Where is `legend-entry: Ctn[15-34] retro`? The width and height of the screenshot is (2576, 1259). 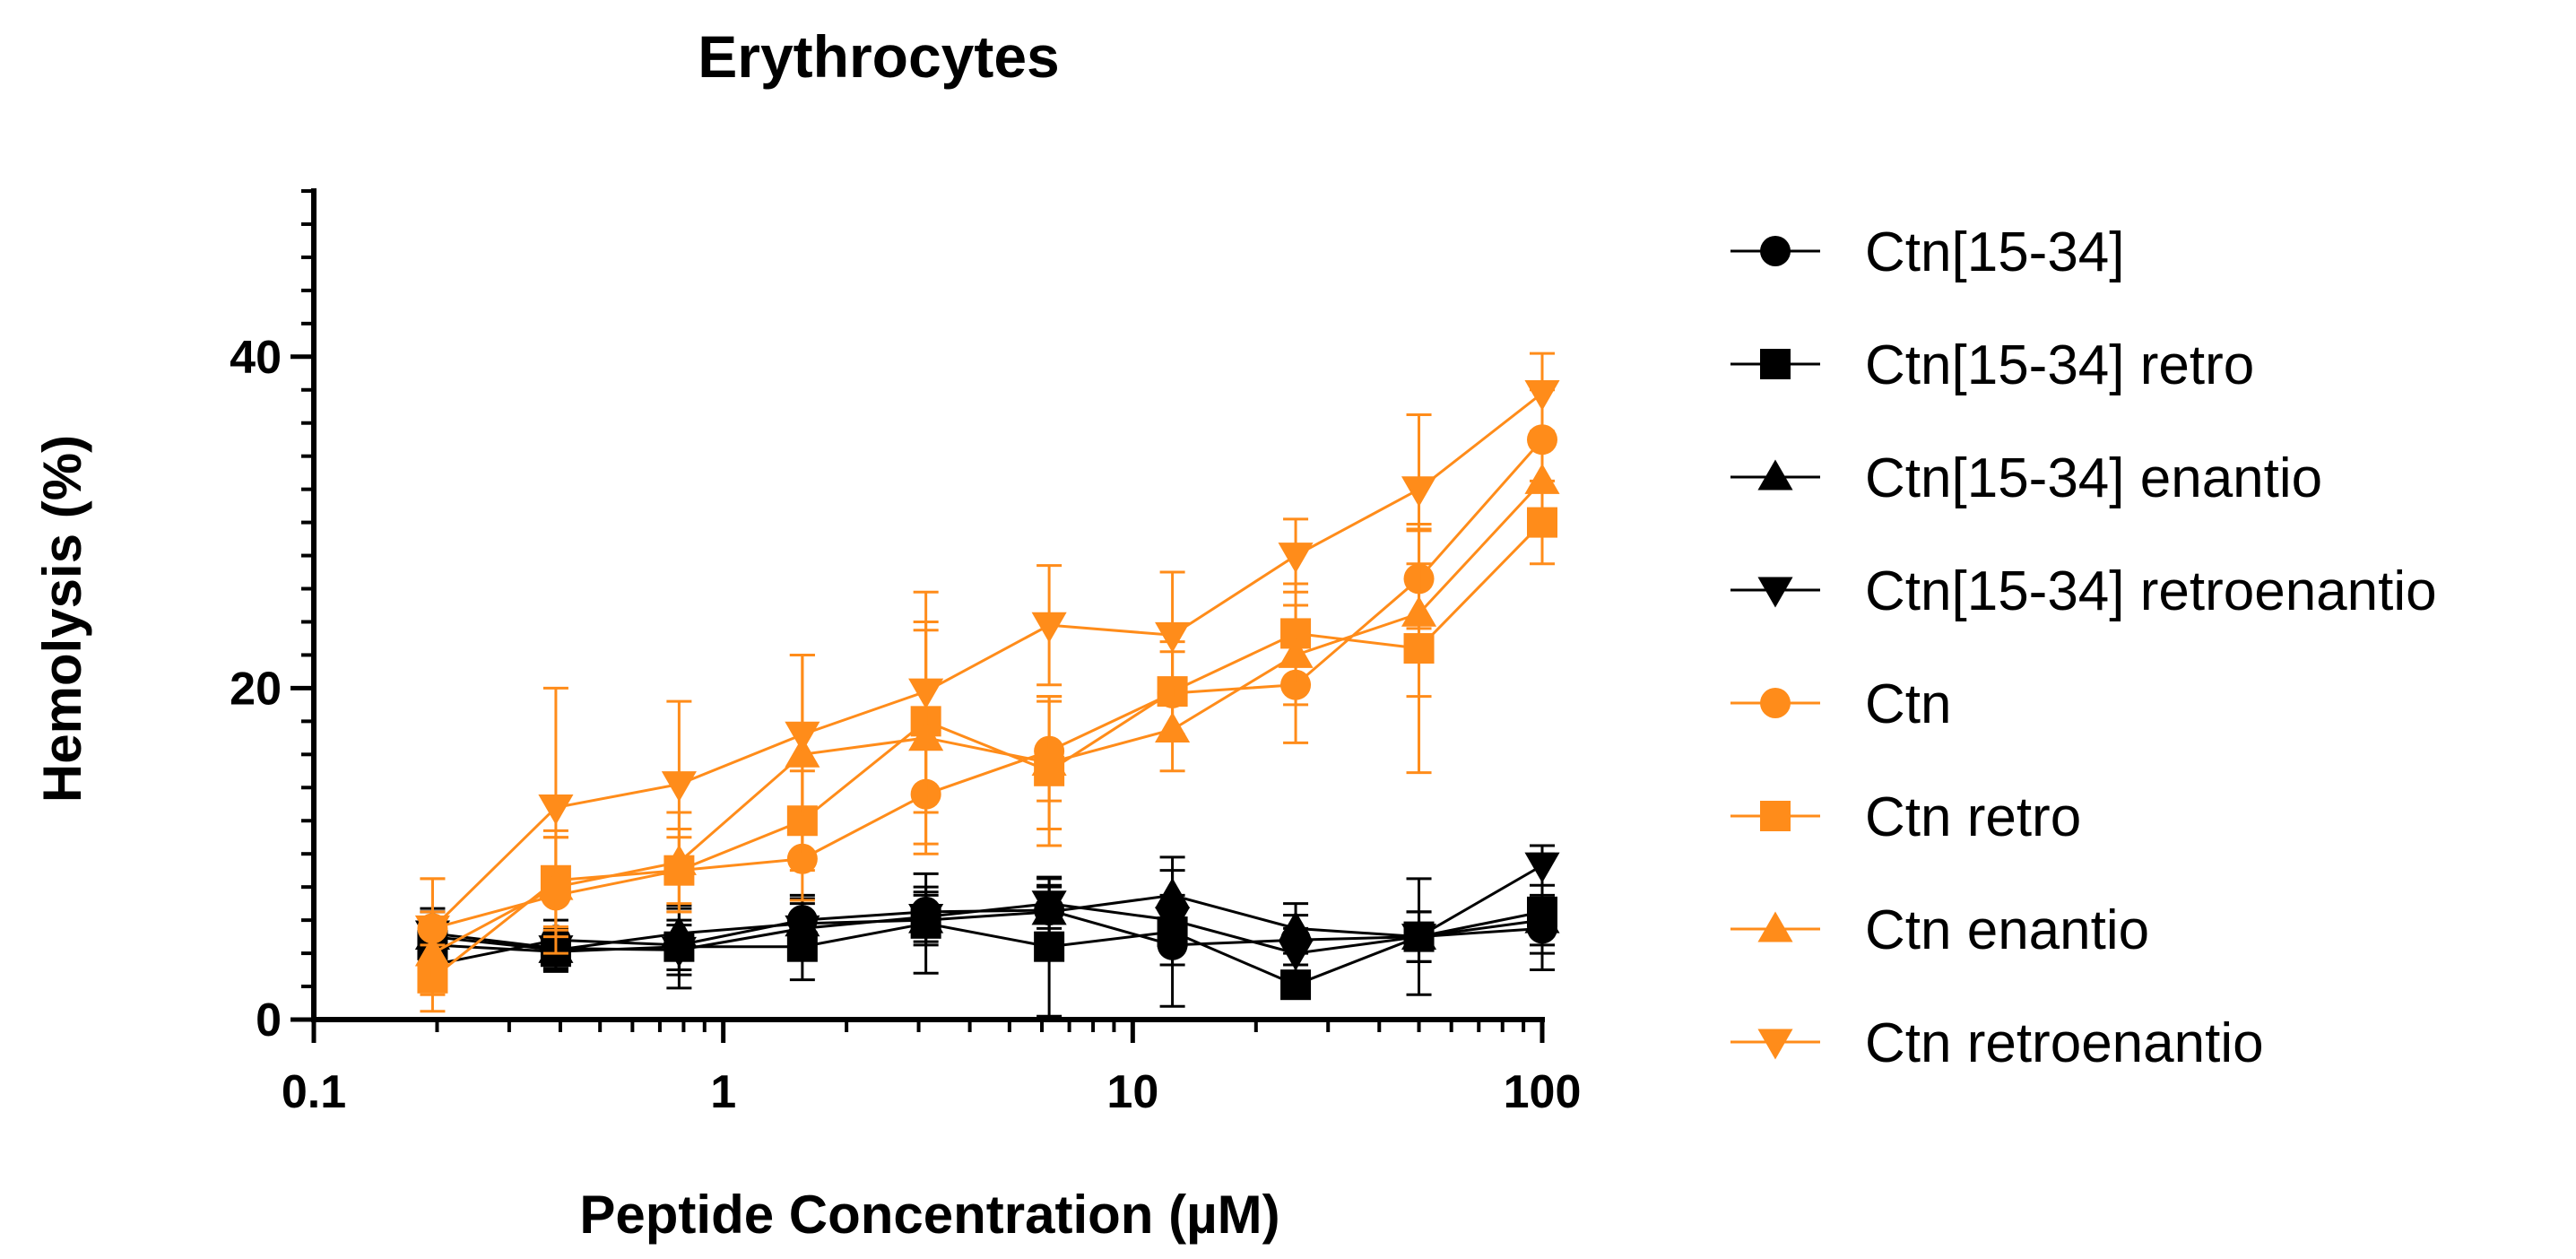
legend-entry: Ctn[15-34] retro is located at coordinates (1992, 365).